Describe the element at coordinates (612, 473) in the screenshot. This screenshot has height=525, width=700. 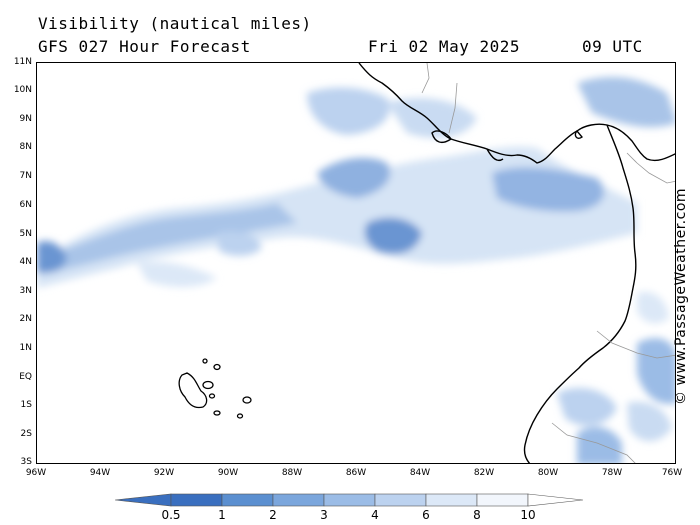
I see `lon-label: 78W` at that location.